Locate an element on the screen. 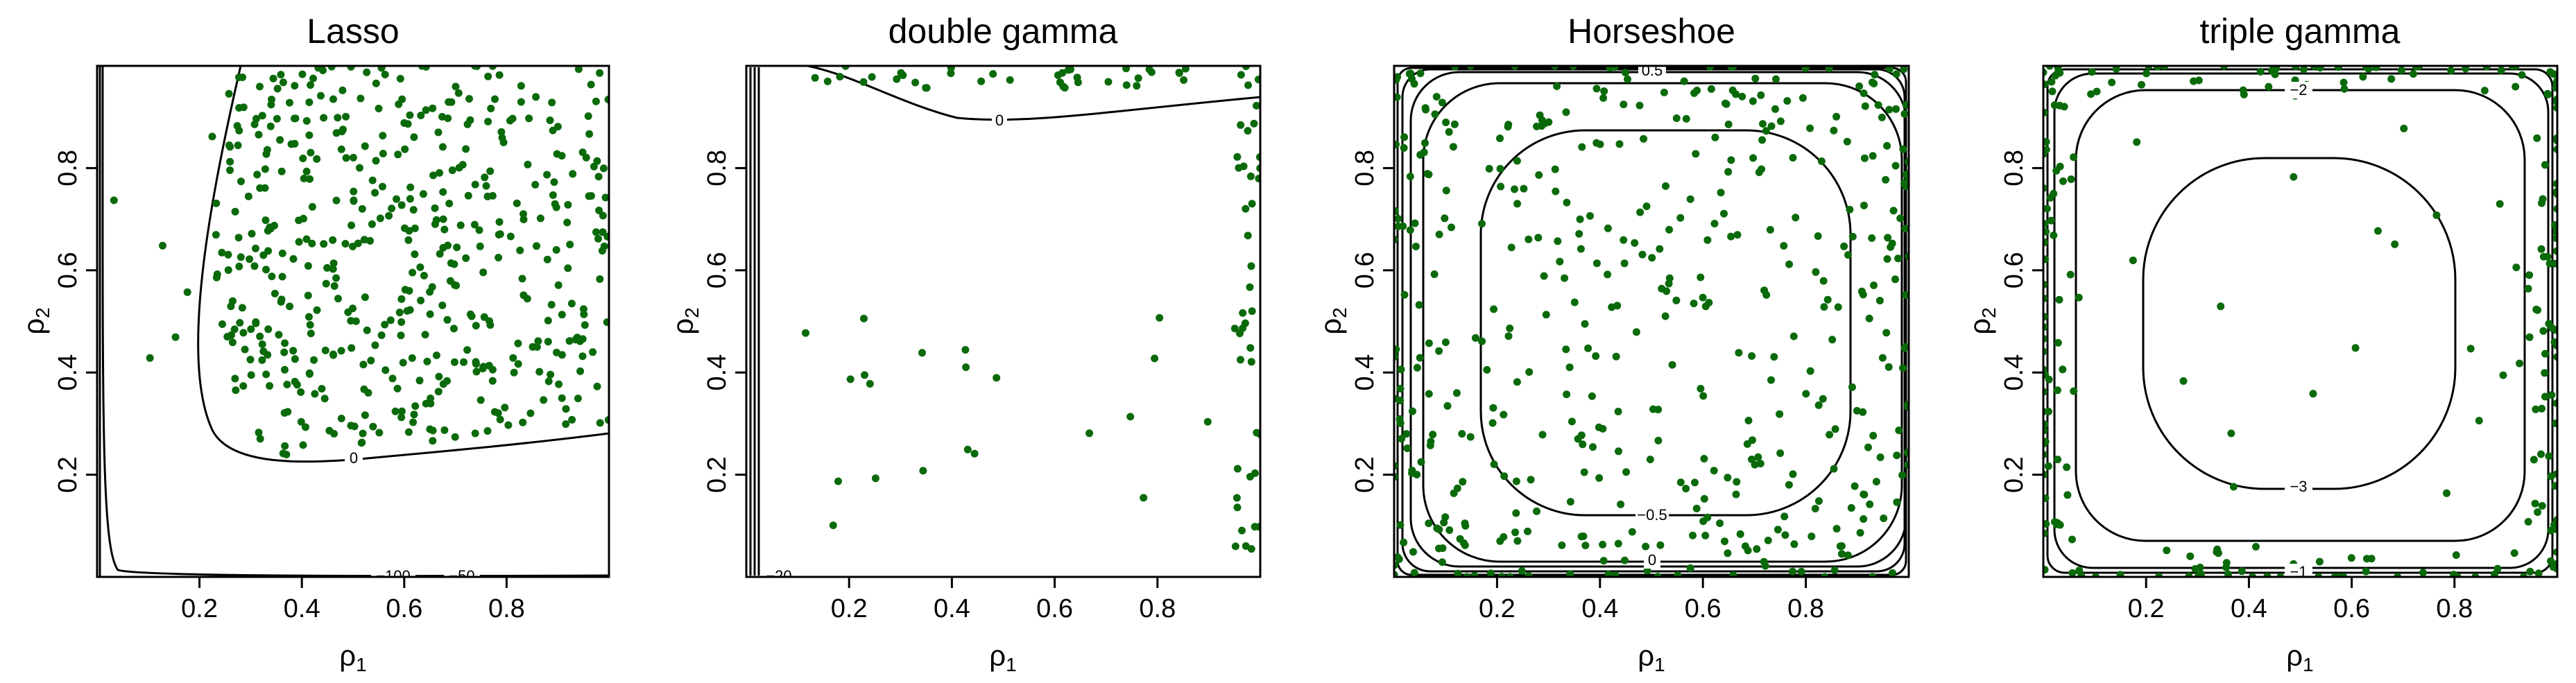 This screenshot has width=2576, height=683. y-tick-label: 0.4 is located at coordinates (717, 372).